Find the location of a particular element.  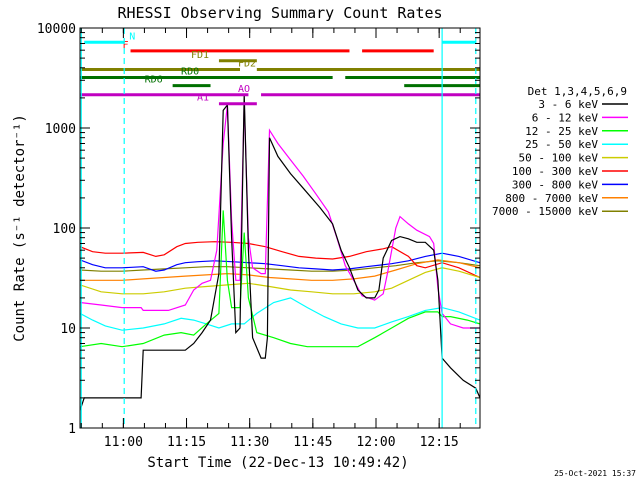

legend-label: 300 - 800 keV is located at coordinates (555, 184).